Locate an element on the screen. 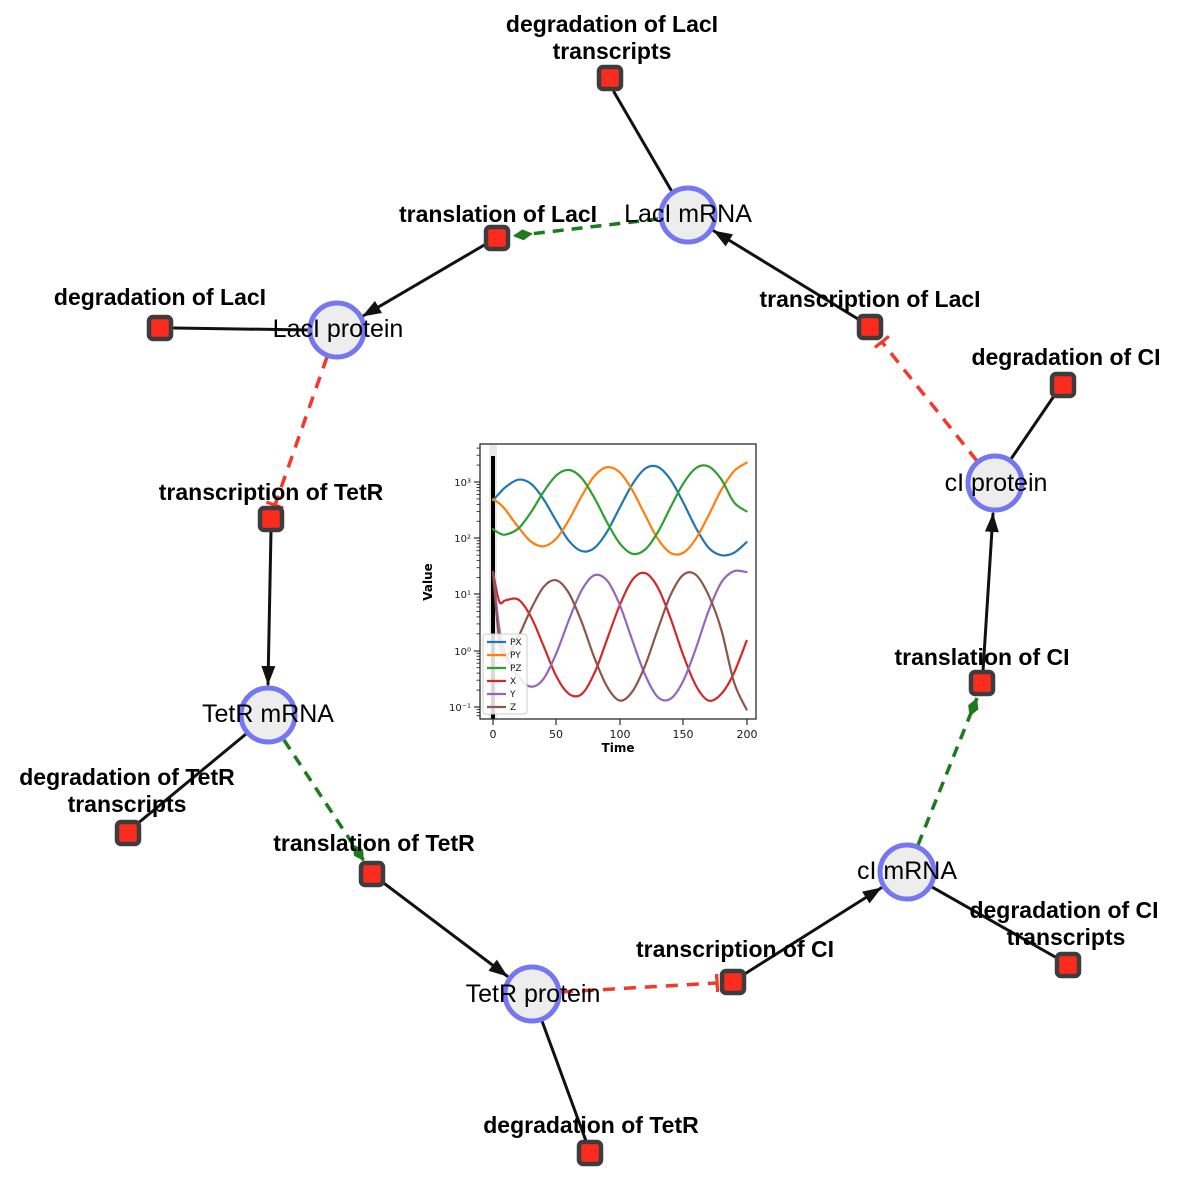 The height and width of the screenshot is (1200, 1189). species-node-ci-protein is located at coordinates (995, 483).